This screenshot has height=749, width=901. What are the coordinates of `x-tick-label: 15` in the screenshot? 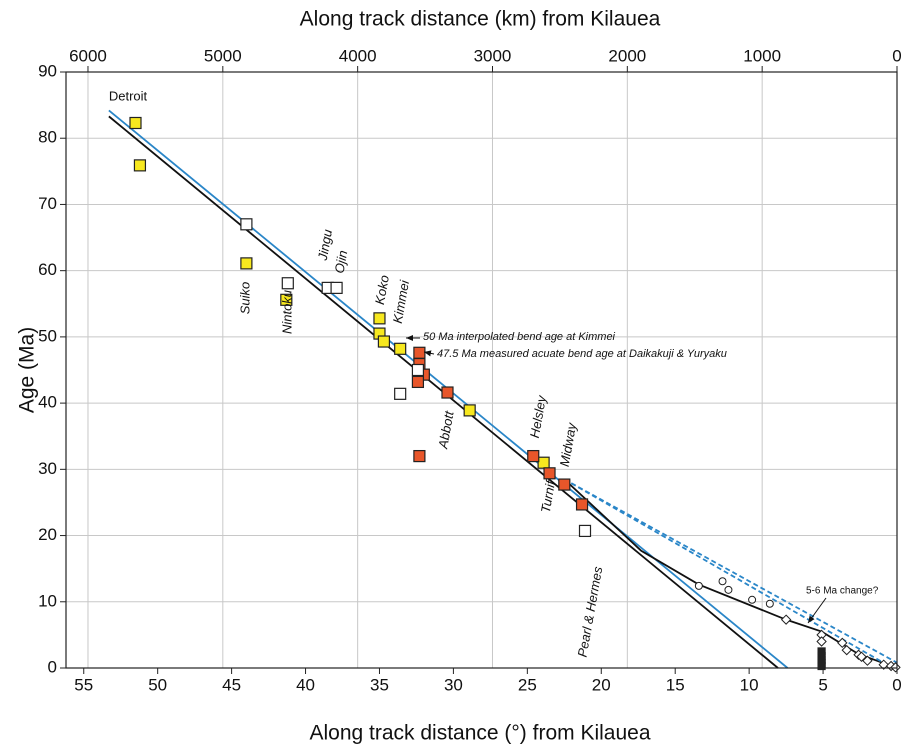 It's located at (675, 684).